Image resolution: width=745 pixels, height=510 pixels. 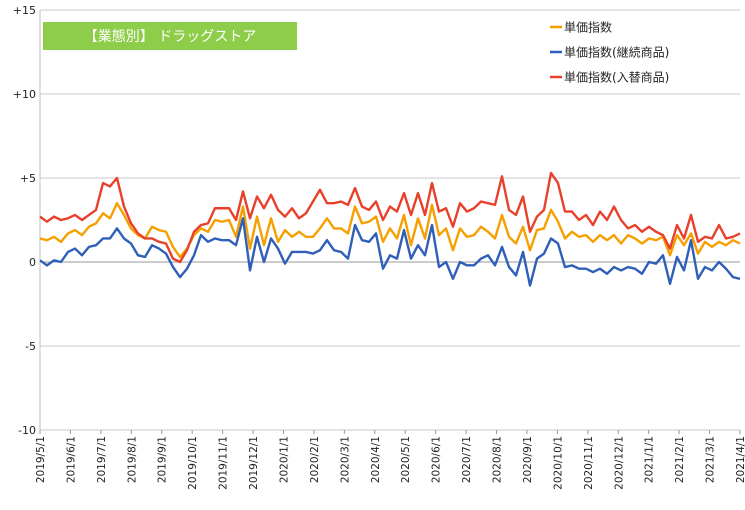 I want to click on y-axis: +15 +10 +5 0 -5 -10, so click(x=24, y=220).